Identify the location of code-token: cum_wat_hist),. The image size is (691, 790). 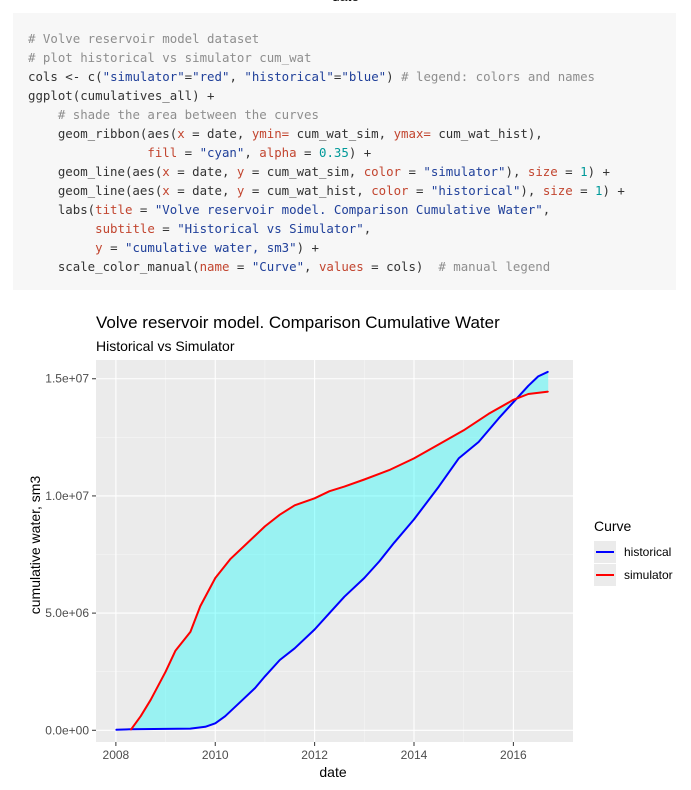
(486, 133).